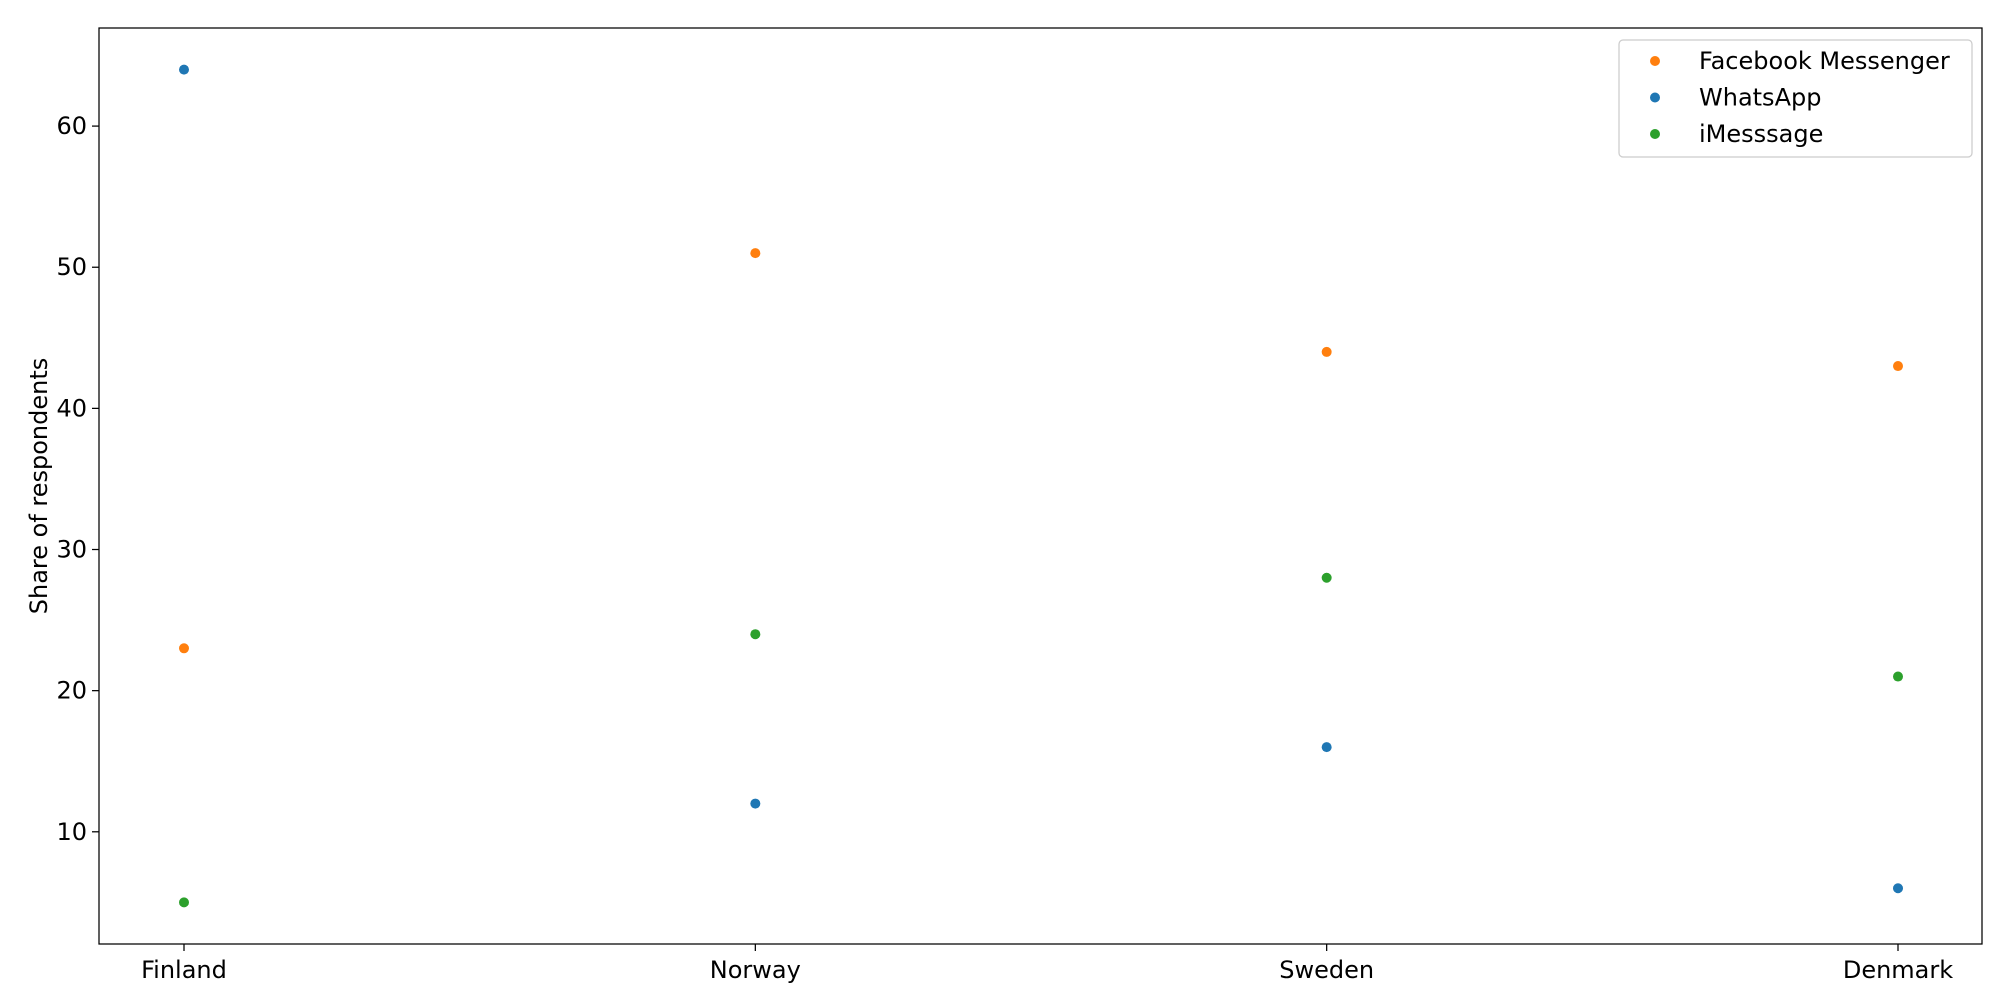  What do you see at coordinates (755, 970) in the screenshot?
I see `x-tick-label: Norway` at bounding box center [755, 970].